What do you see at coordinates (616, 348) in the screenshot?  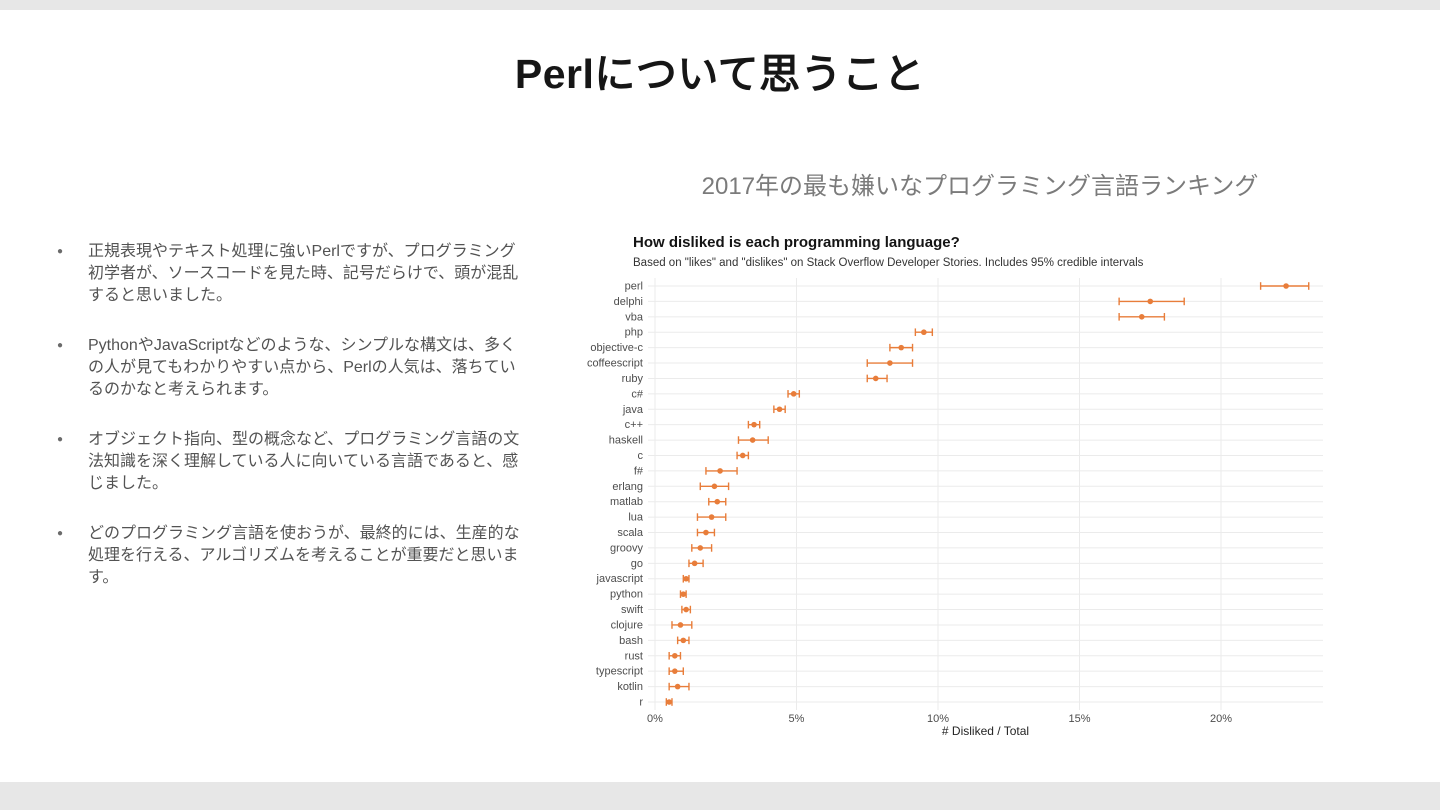 I see `svg-text: objective-c` at bounding box center [616, 348].